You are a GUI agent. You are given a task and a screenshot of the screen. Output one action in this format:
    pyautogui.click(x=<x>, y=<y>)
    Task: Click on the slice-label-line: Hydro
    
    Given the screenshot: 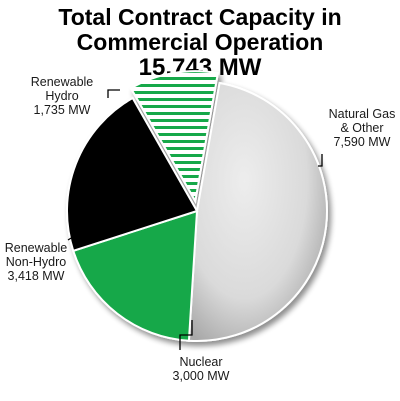 What is the action you would take?
    pyautogui.click(x=61, y=96)
    